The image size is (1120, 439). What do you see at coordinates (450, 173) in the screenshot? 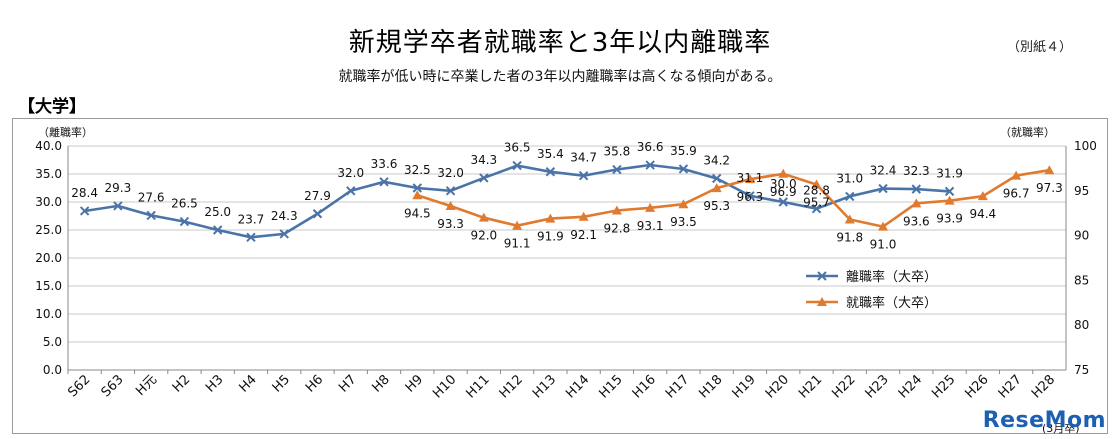
I see `data-label: 32.0` at bounding box center [450, 173].